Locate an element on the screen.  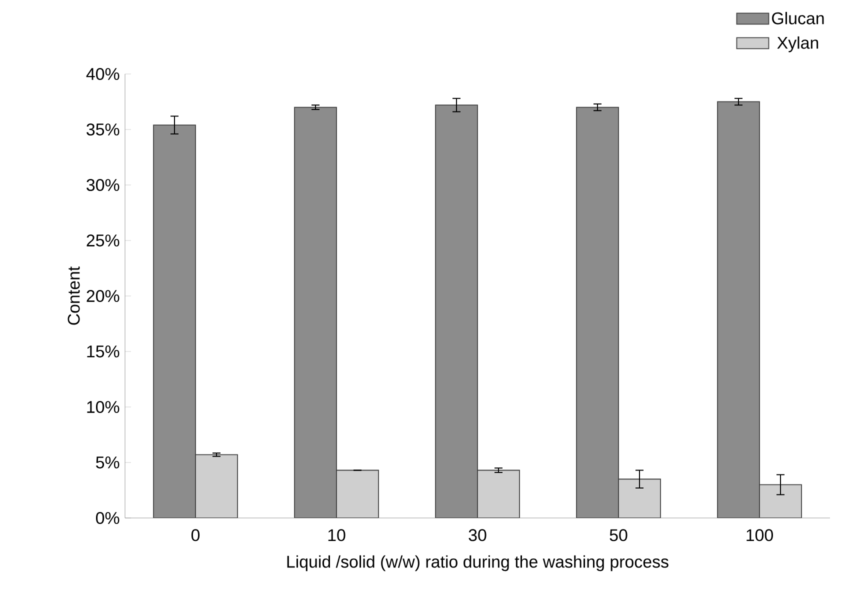
x-tick-label: 100 is located at coordinates (759, 535).